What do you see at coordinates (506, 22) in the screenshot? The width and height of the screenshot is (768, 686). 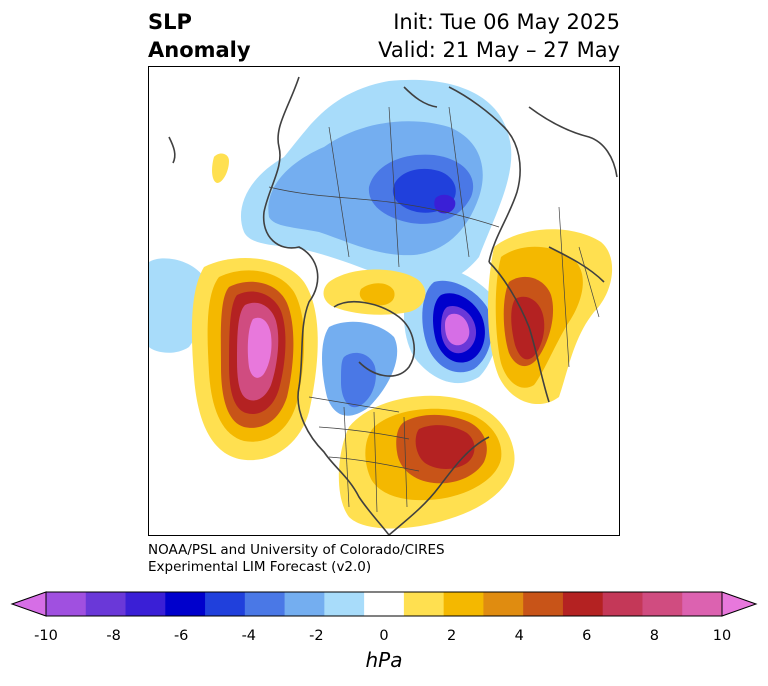 I see `init-date: Init: Tue 06 May 2025` at bounding box center [506, 22].